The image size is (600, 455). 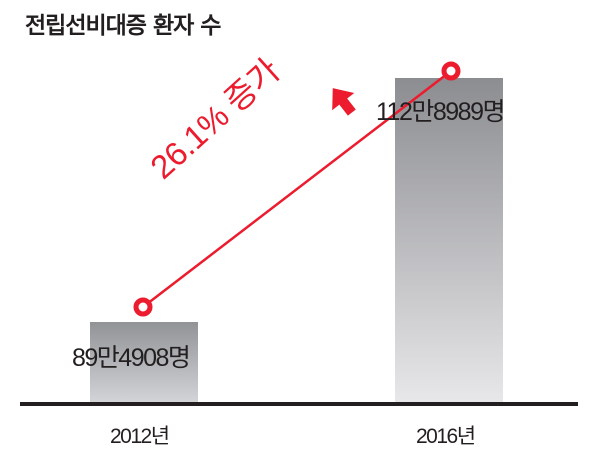 I want to click on arrow-up-icon, so click(x=344, y=102).